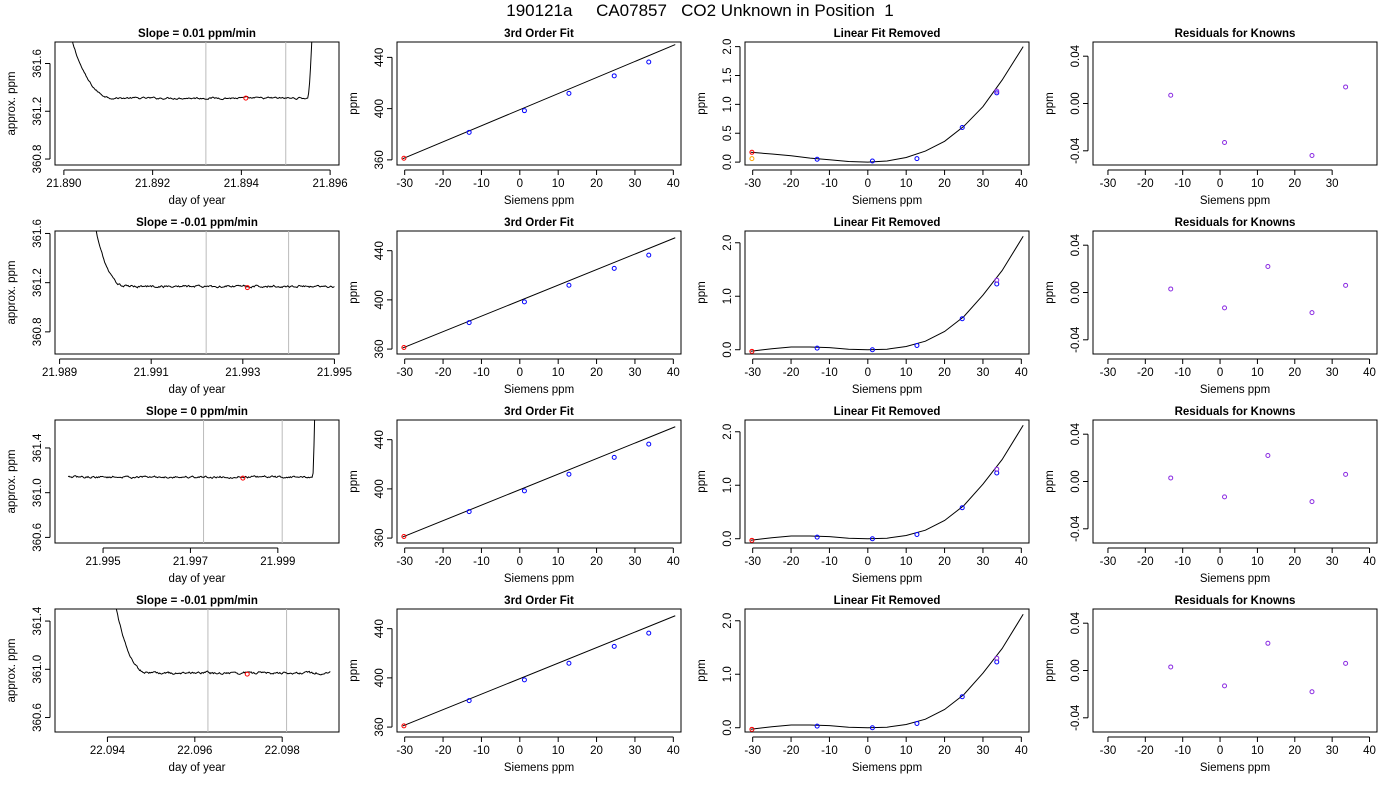 The image size is (1400, 800). I want to click on y-tick-label: 2.0, so click(728, 243).